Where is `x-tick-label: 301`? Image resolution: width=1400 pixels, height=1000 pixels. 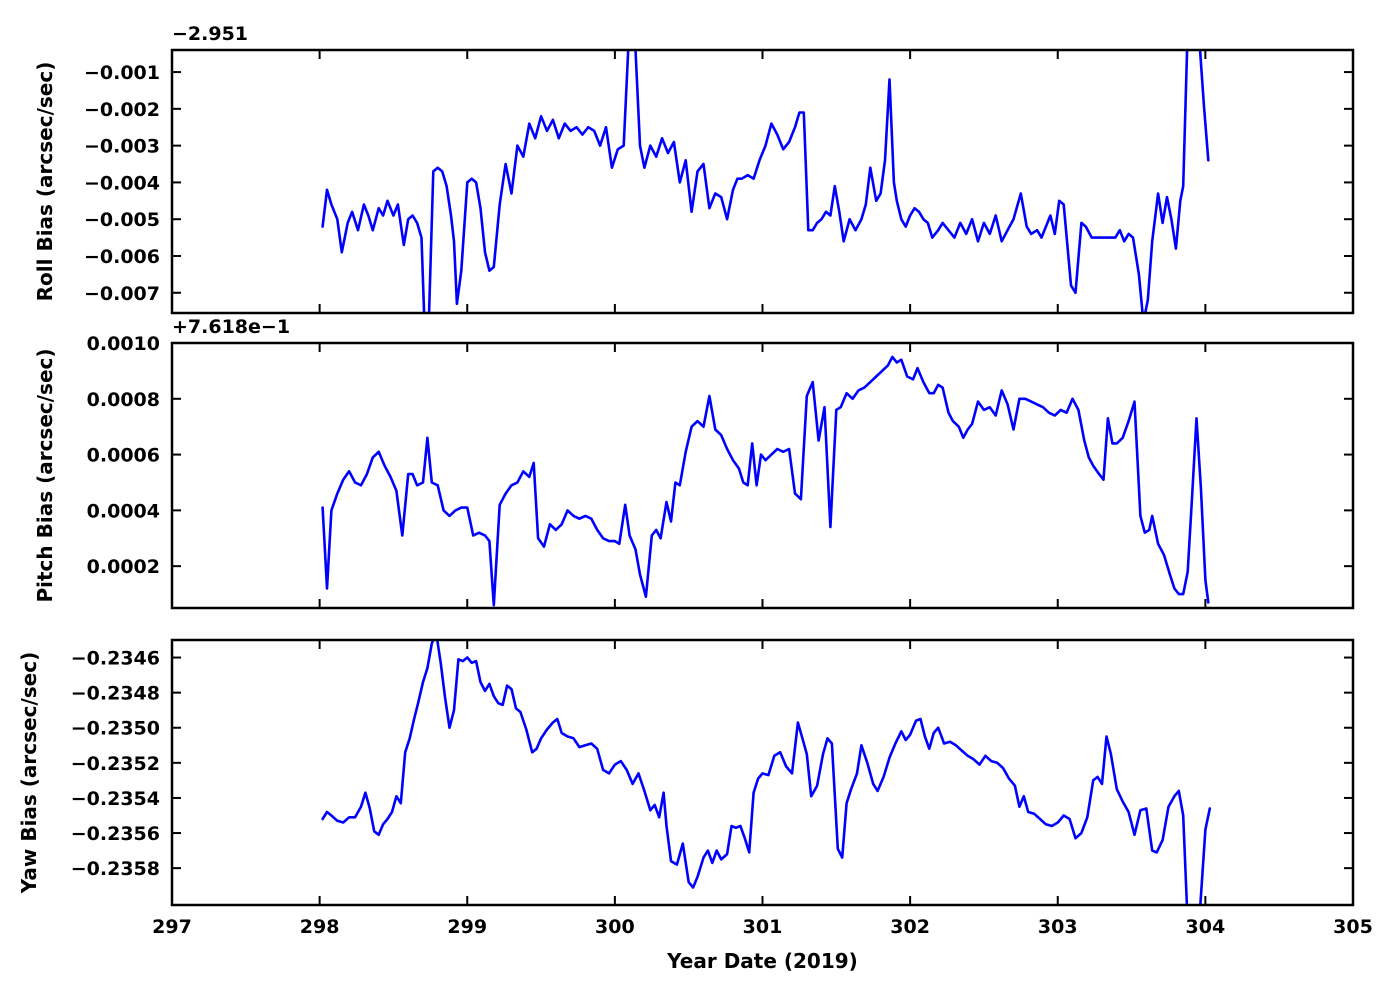 x-tick-label: 301 is located at coordinates (763, 927).